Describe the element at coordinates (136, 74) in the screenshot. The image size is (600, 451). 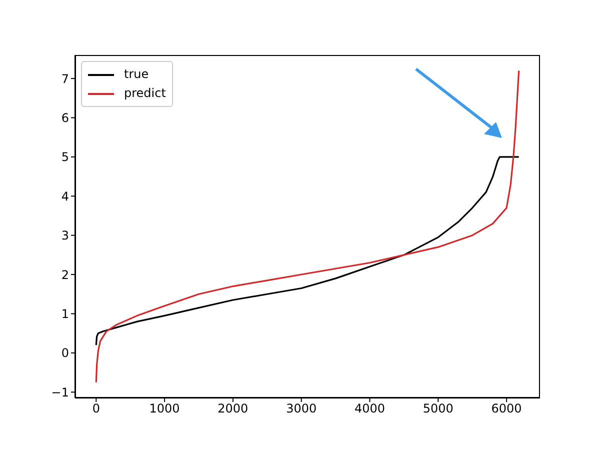
I see `legend-label: true` at that location.